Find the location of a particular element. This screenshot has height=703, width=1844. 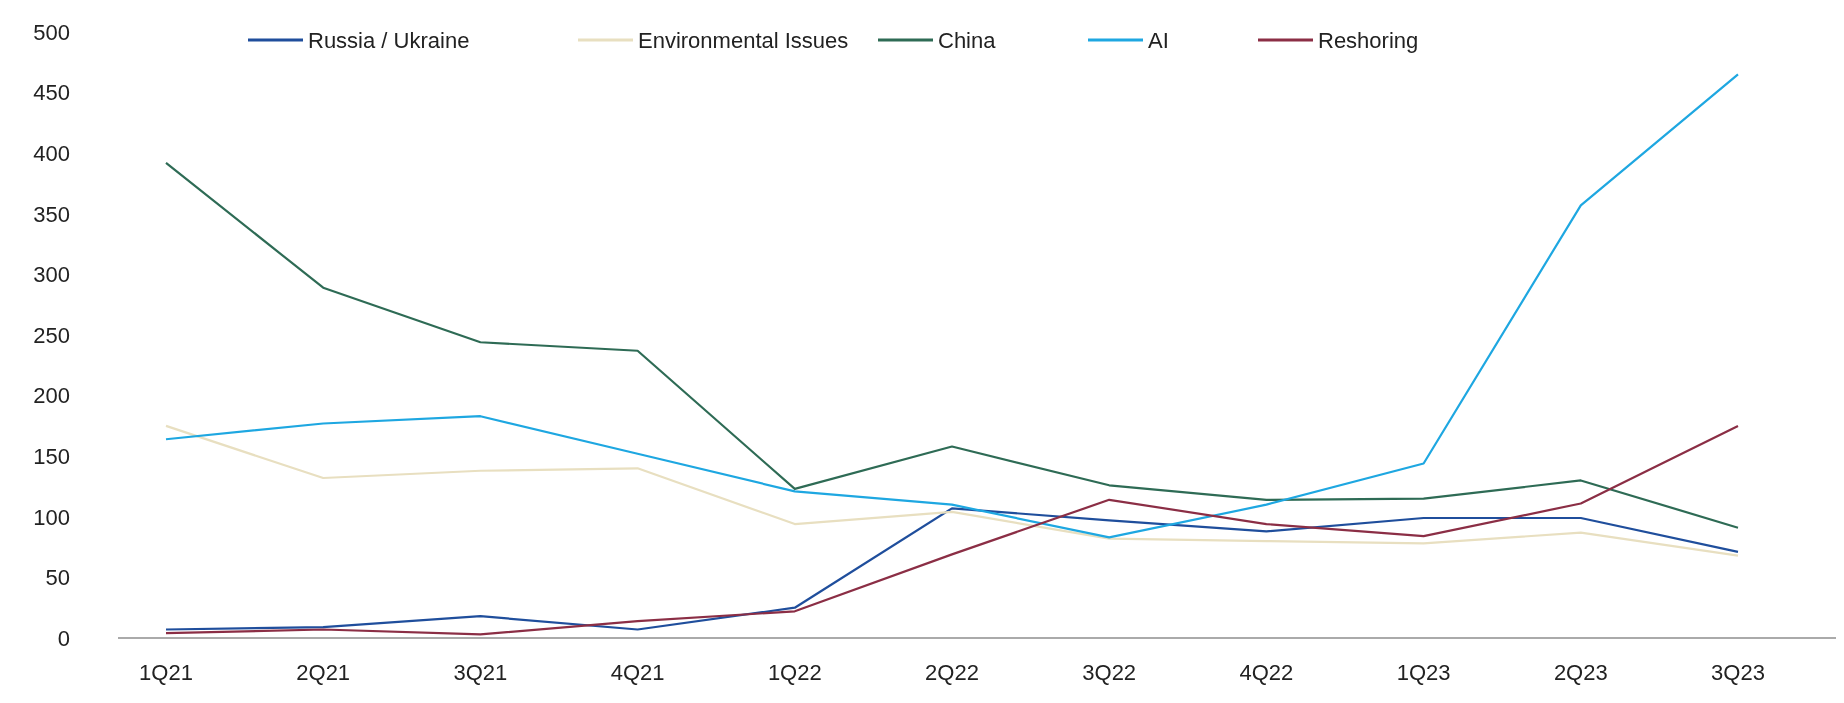

x-tick-label: 1Q23 is located at coordinates (1423, 672).